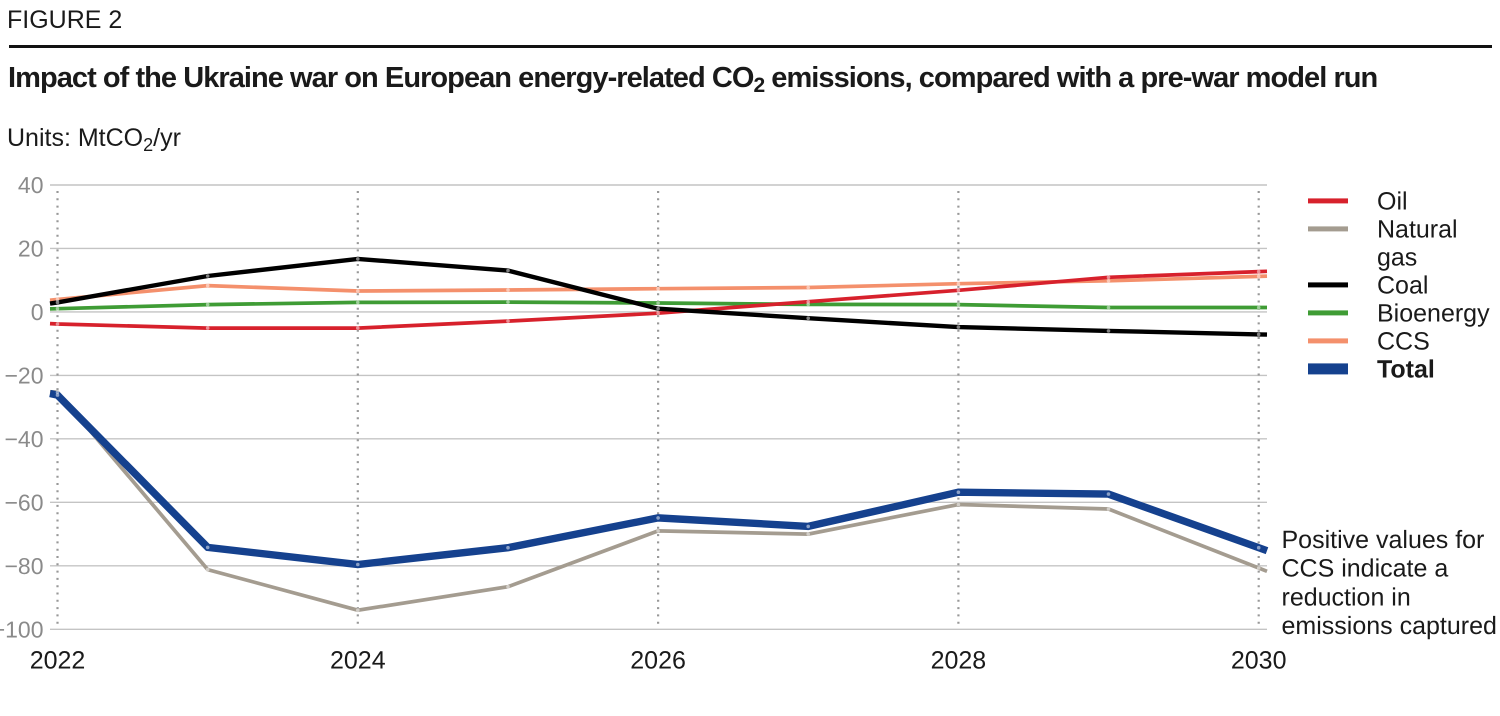 The width and height of the screenshot is (1500, 716). Describe the element at coordinates (58, 661) in the screenshot. I see `svg-text: 2022` at that location.